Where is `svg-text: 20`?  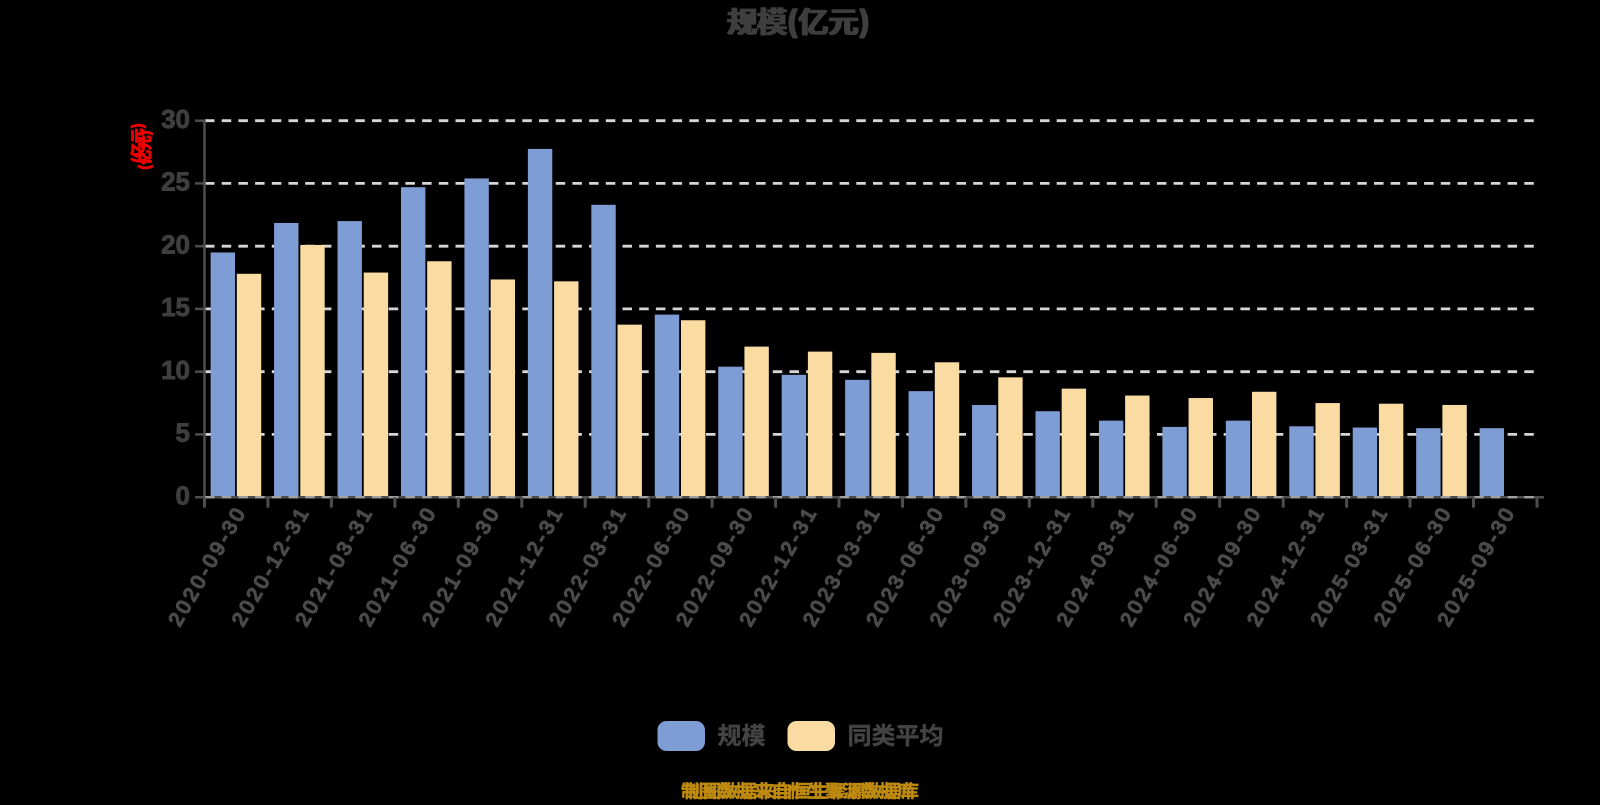
svg-text: 20 is located at coordinates (175, 244).